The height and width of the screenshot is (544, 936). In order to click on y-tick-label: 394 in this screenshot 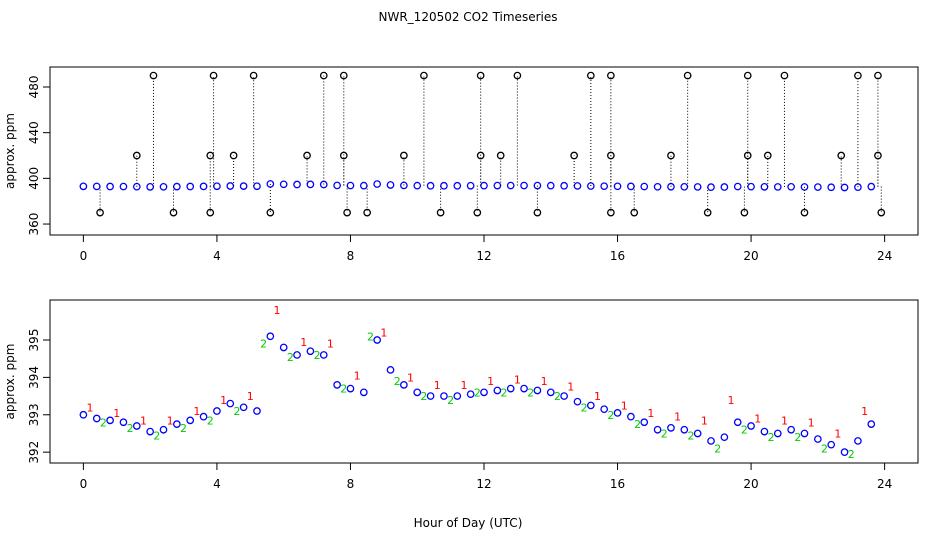, I will do `click(34, 377)`.